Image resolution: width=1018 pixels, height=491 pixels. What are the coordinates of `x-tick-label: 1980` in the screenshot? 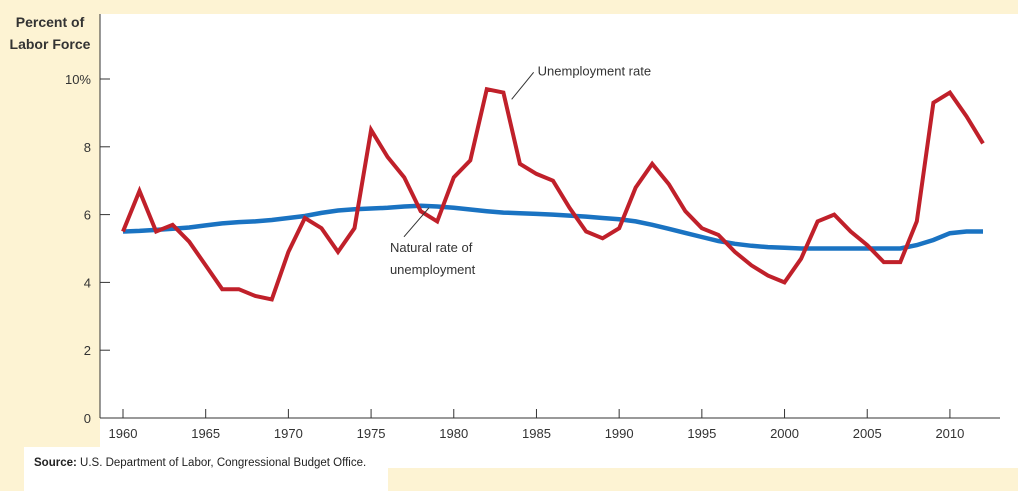 It's located at (453, 433).